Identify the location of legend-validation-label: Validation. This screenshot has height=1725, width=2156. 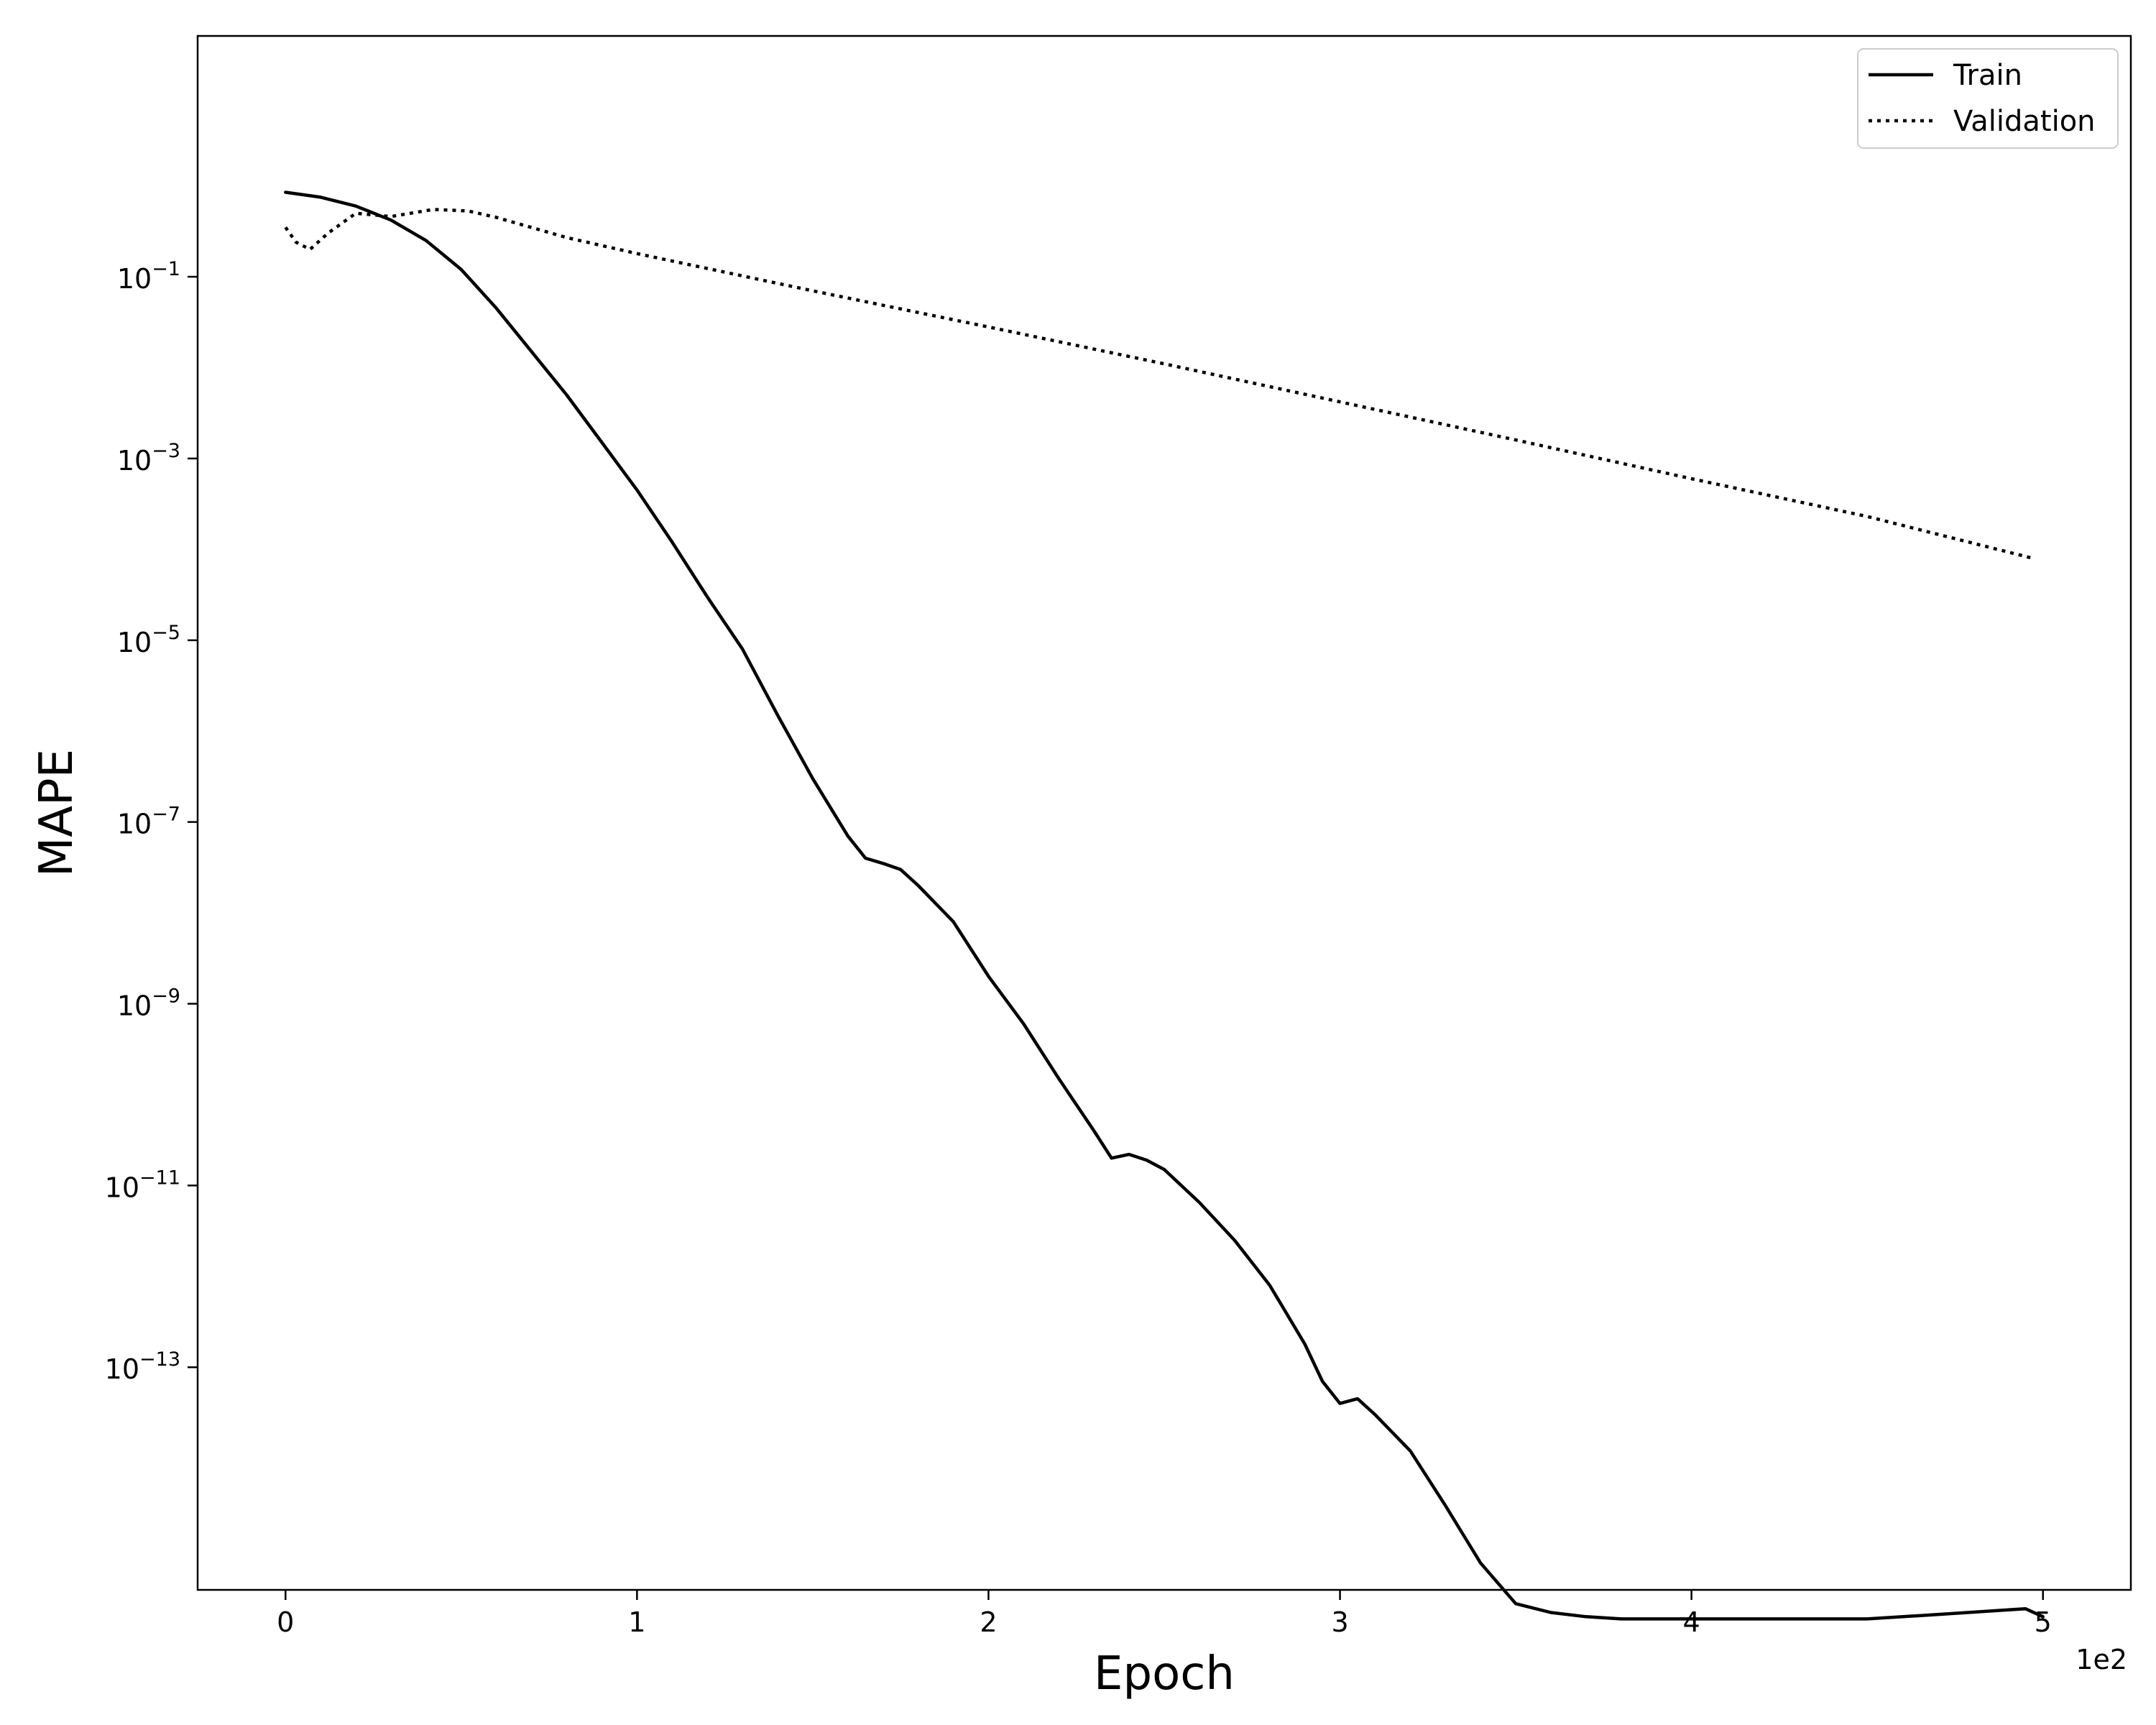
(2024, 121).